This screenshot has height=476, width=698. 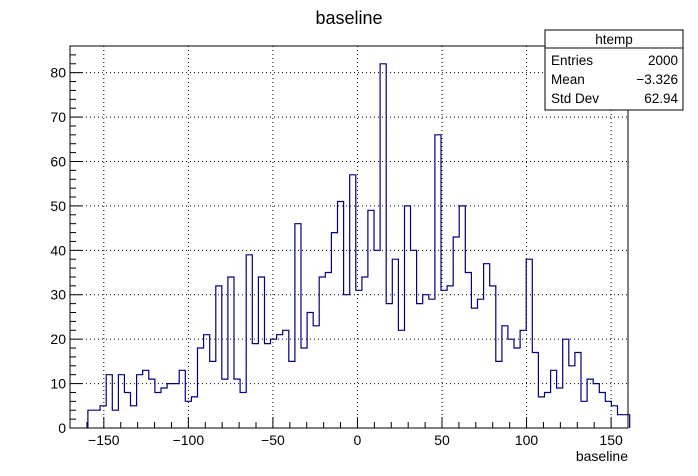 What do you see at coordinates (58, 206) in the screenshot?
I see `y-tick-label: 50` at bounding box center [58, 206].